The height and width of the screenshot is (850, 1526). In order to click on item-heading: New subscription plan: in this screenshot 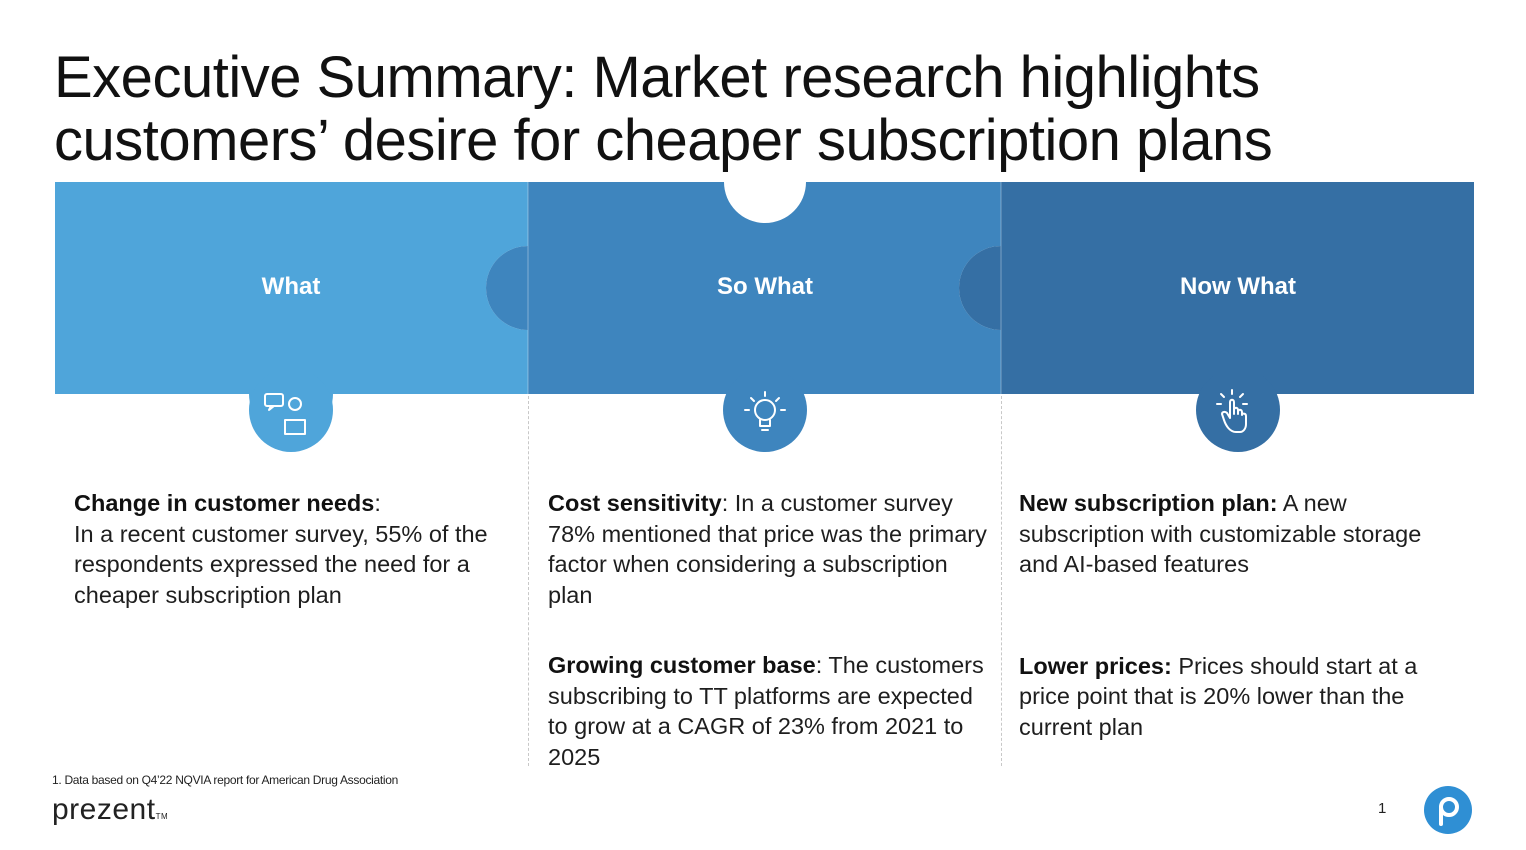, I will do `click(1148, 503)`.